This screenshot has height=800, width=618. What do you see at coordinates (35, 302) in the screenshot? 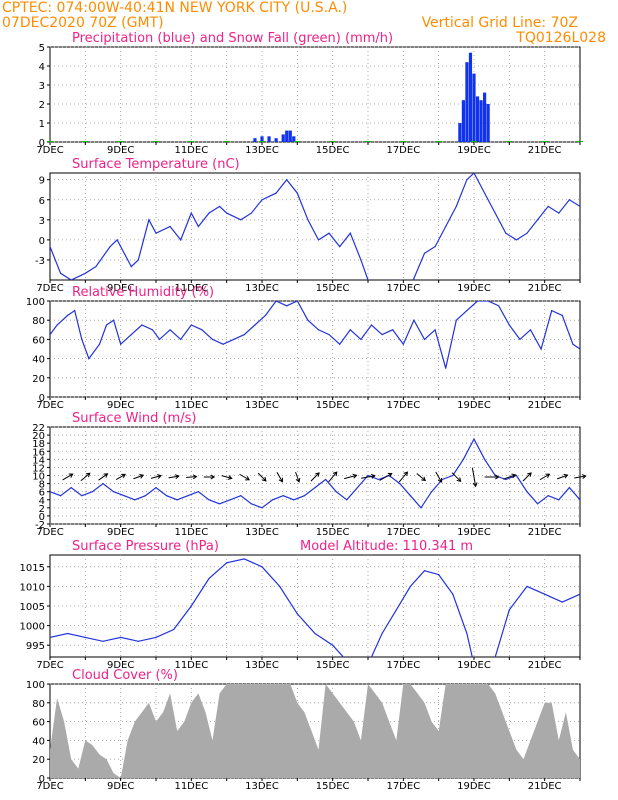
I see `y-tick-label: 100` at bounding box center [35, 302].